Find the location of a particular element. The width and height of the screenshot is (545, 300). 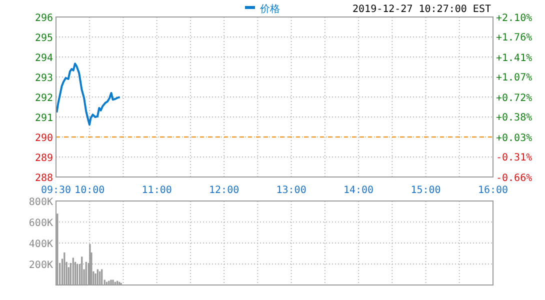

x-tick-label: 10:00 is located at coordinates (89, 190).